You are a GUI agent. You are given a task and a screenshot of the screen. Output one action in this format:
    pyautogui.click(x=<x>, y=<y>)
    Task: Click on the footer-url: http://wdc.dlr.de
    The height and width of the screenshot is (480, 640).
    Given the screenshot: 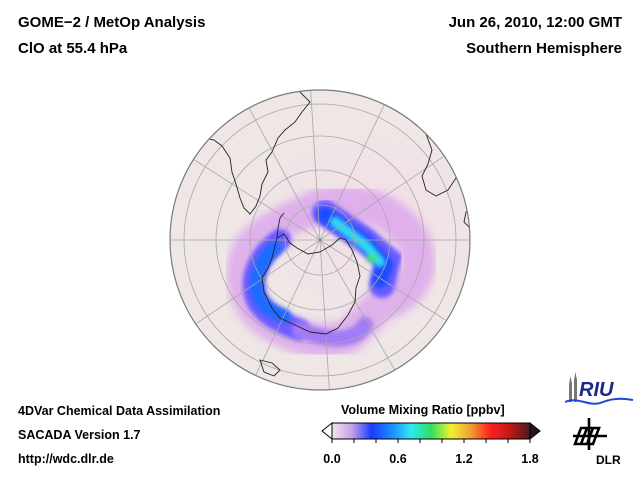 What is the action you would take?
    pyautogui.click(x=66, y=459)
    